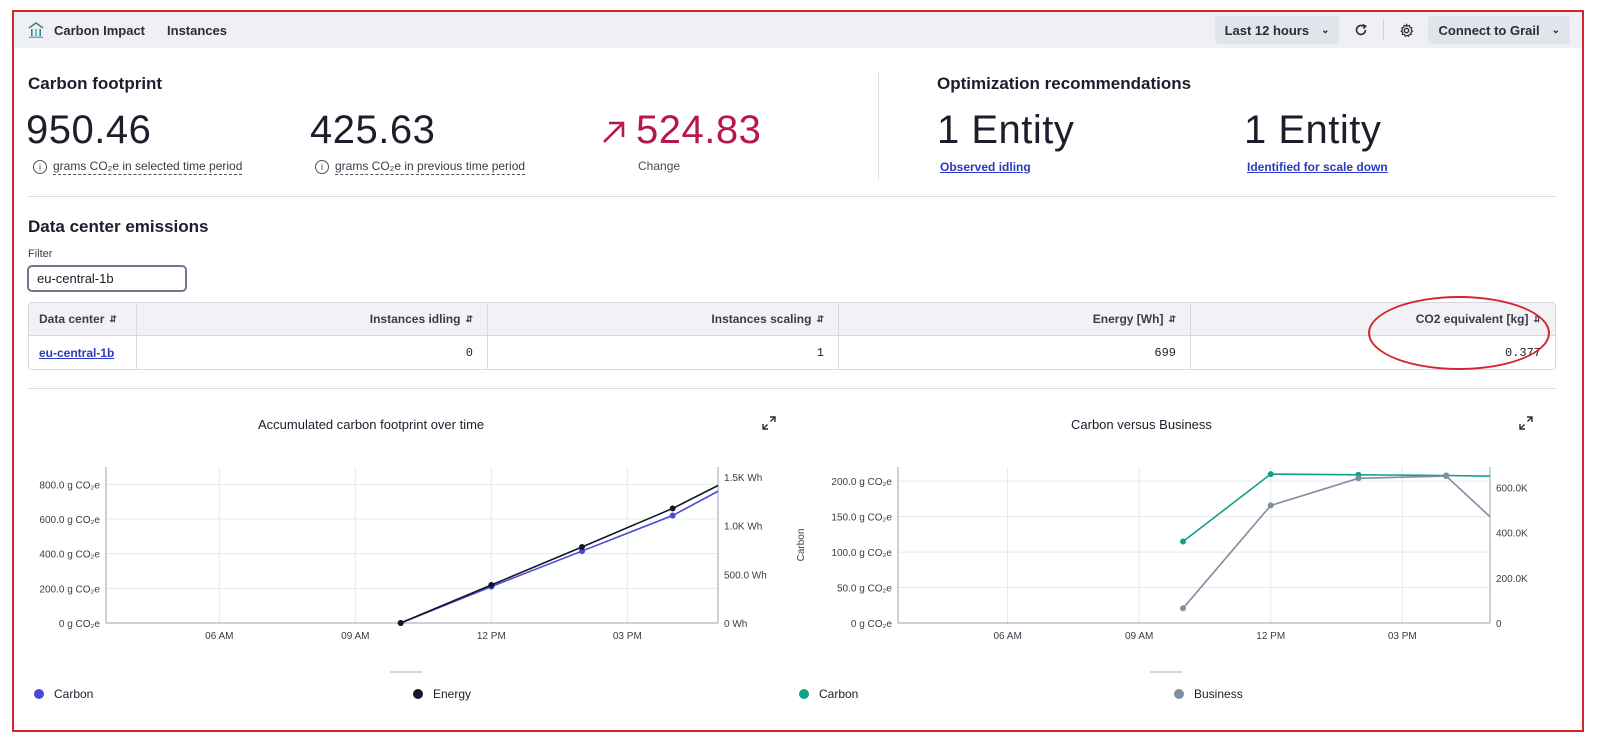  Describe the element at coordinates (761, 319) in the screenshot. I see `column-header-label: Instances scaling` at that location.